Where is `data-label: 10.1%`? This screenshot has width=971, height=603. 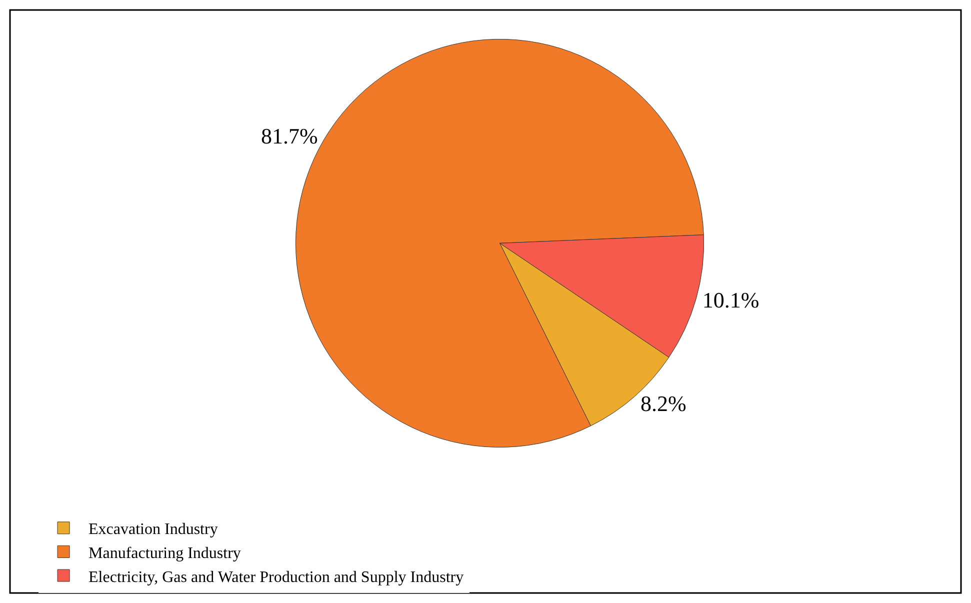 data-label: 10.1% is located at coordinates (731, 299).